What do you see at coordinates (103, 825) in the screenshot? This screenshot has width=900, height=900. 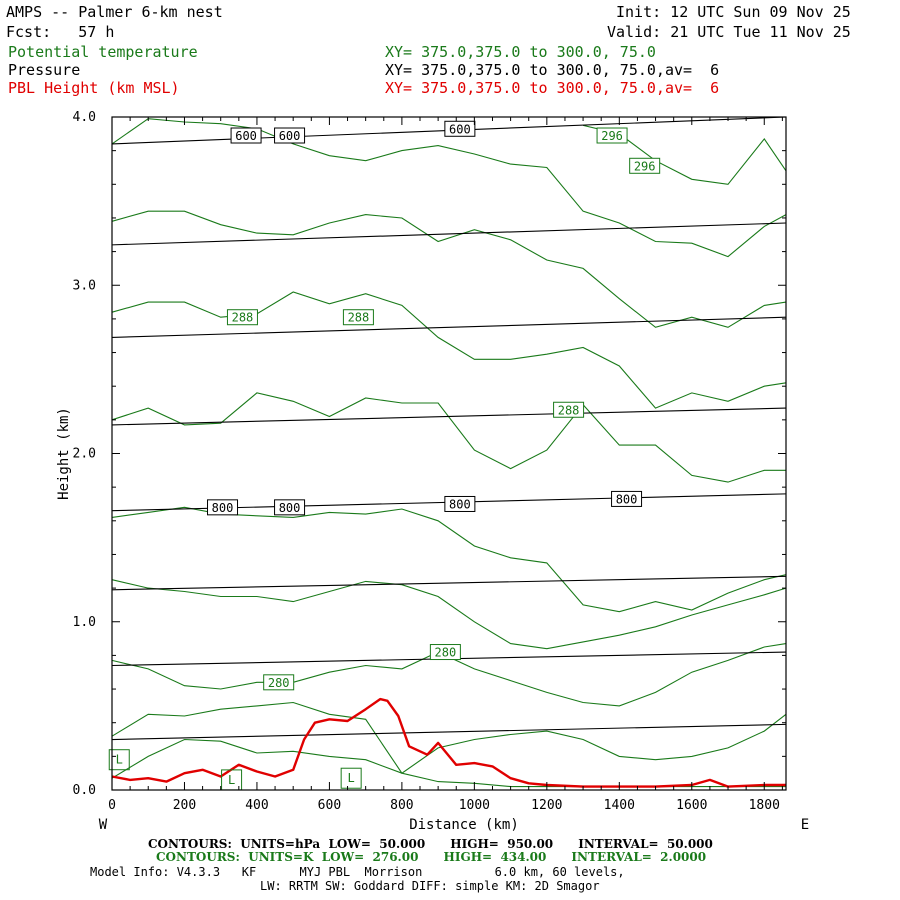 I see `west-label: W` at bounding box center [103, 825].